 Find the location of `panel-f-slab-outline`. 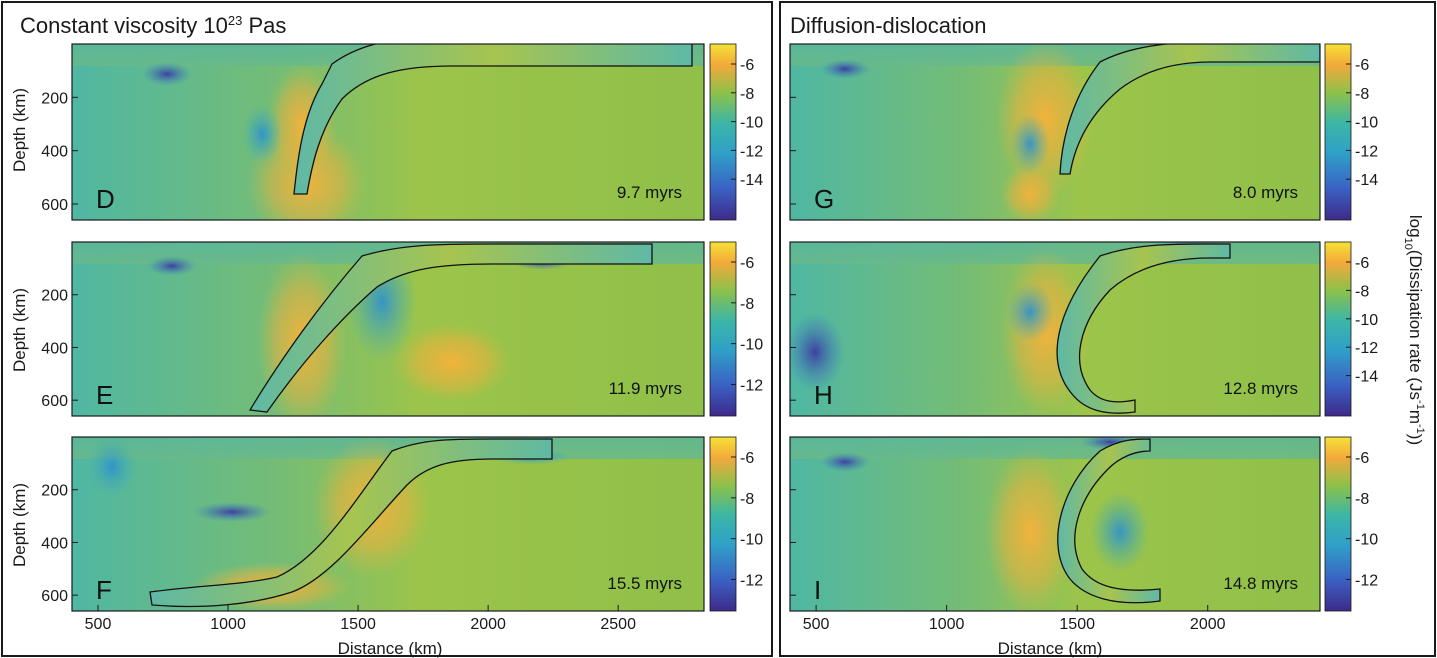

panel-f-slab-outline is located at coordinates (351, 523).